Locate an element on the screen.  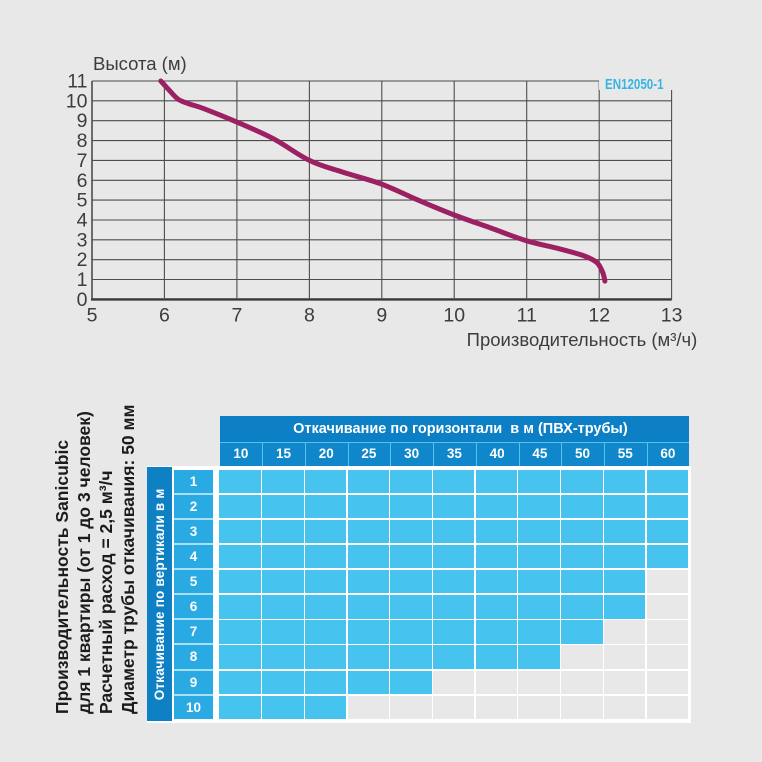
svg-text: EN12050-1 is located at coordinates (634, 85).